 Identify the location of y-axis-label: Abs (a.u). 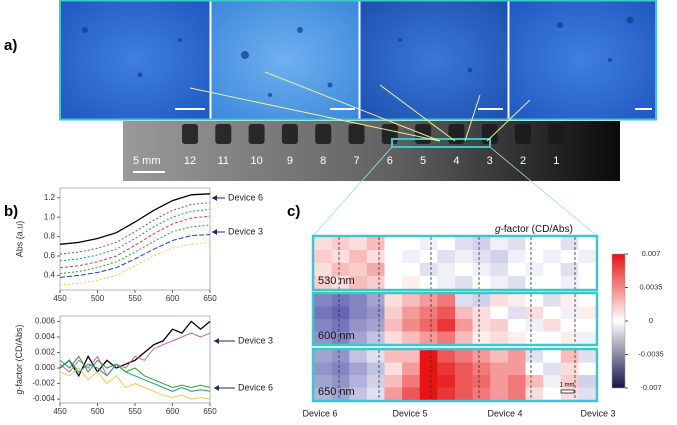
(19, 239).